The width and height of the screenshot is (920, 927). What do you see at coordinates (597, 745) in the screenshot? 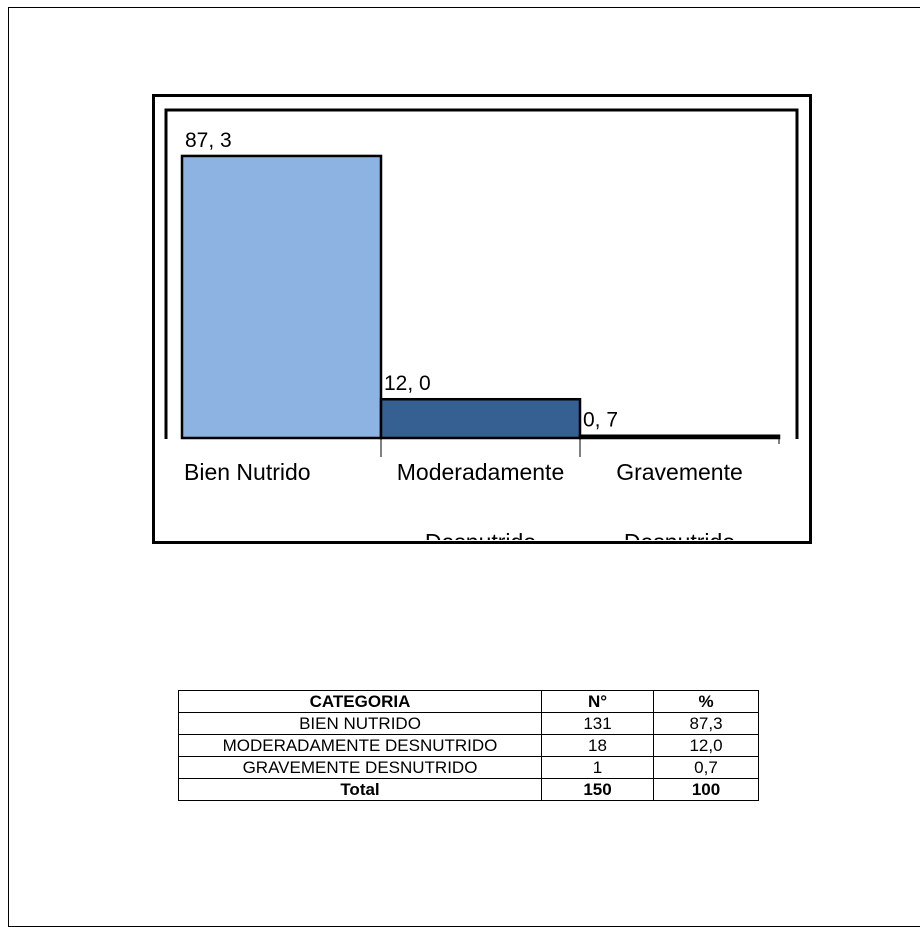
I see `table-cell-n: 18` at bounding box center [597, 745].